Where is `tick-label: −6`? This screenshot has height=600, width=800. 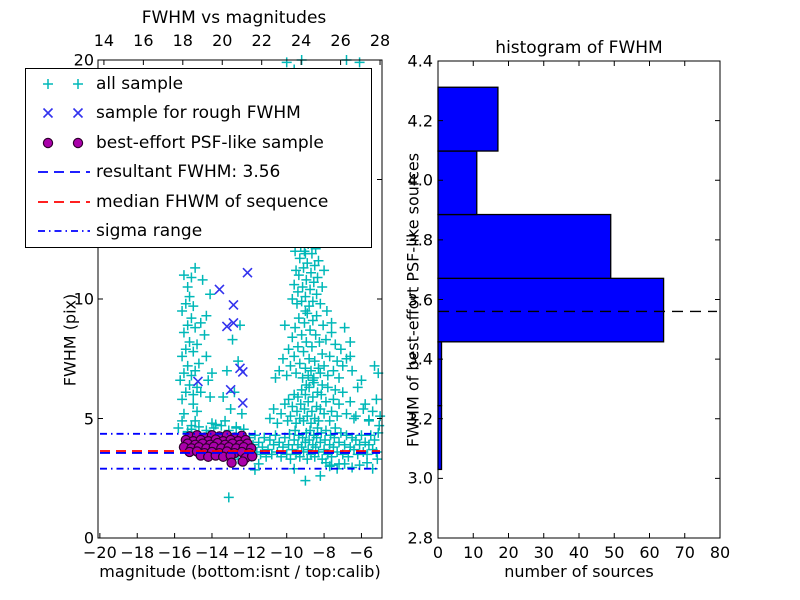
tick-label: −6 is located at coordinates (361, 552).